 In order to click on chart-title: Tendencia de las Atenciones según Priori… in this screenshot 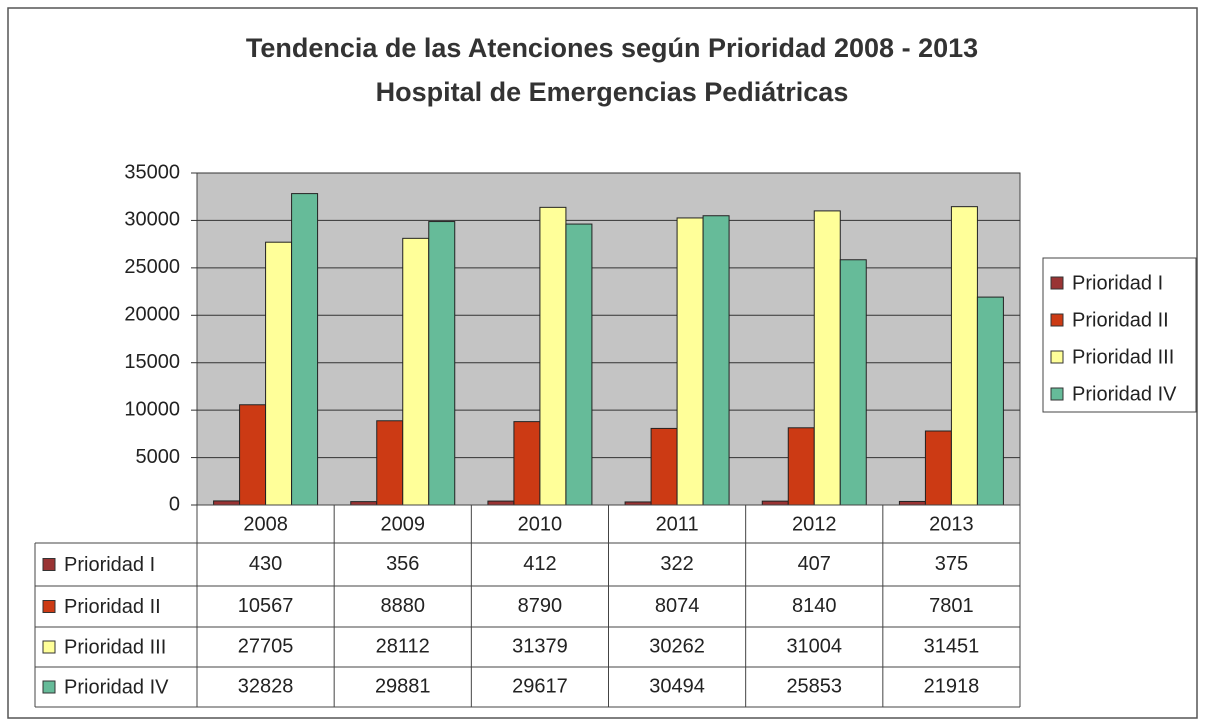, I will do `click(612, 48)`.